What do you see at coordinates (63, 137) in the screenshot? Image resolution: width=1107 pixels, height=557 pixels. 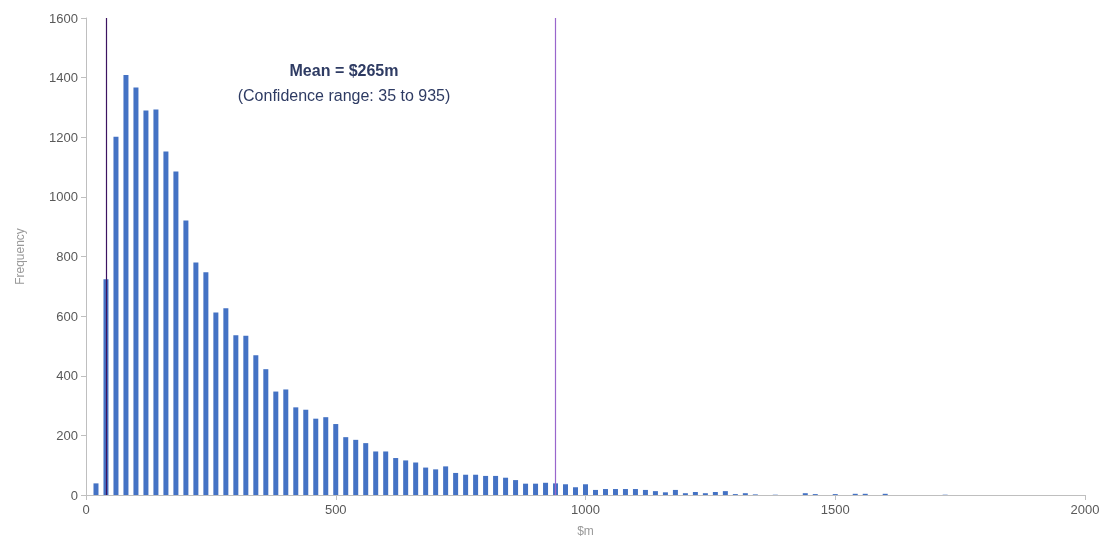 I see `y-tick-label: 1200` at bounding box center [63, 137].